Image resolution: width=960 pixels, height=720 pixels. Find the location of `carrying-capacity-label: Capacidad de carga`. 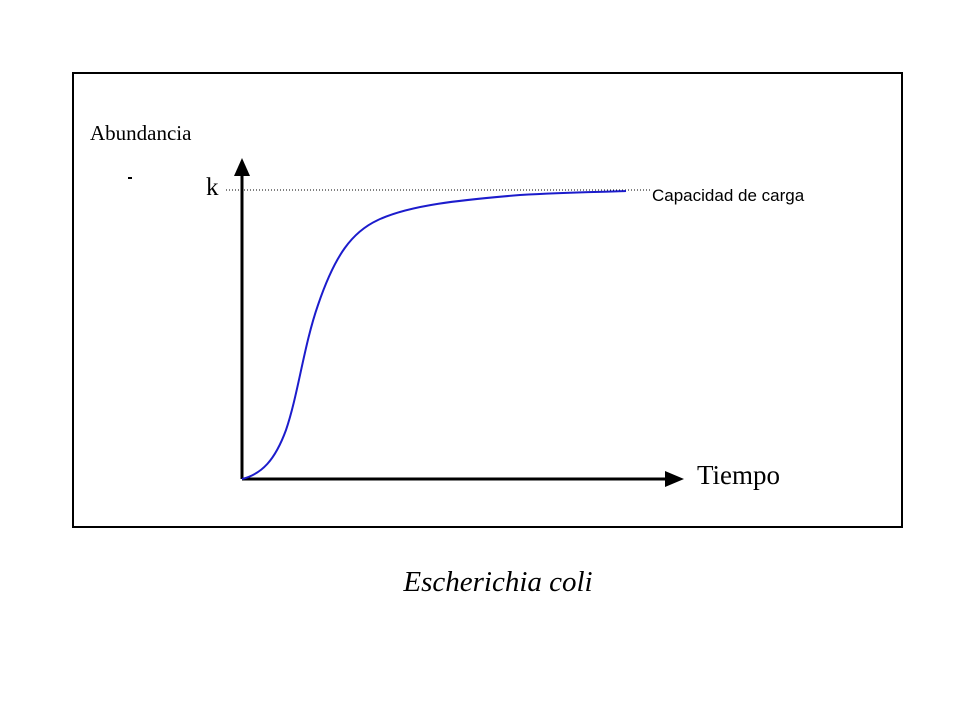

carrying-capacity-label: Capacidad de carga is located at coordinates (728, 195).